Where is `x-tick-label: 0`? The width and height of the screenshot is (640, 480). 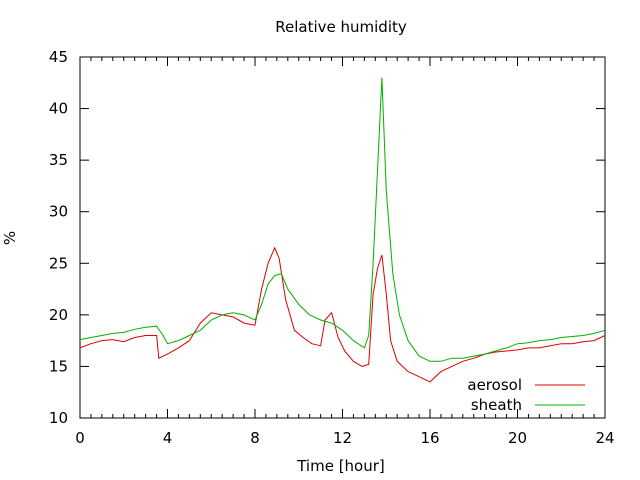 x-tick-label: 0 is located at coordinates (80, 438).